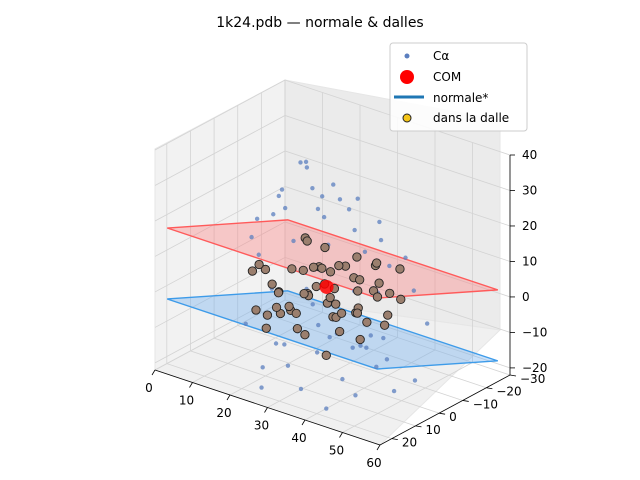  Describe the element at coordinates (453, 417) in the screenshot. I see `y-tick-label: 0` at that location.